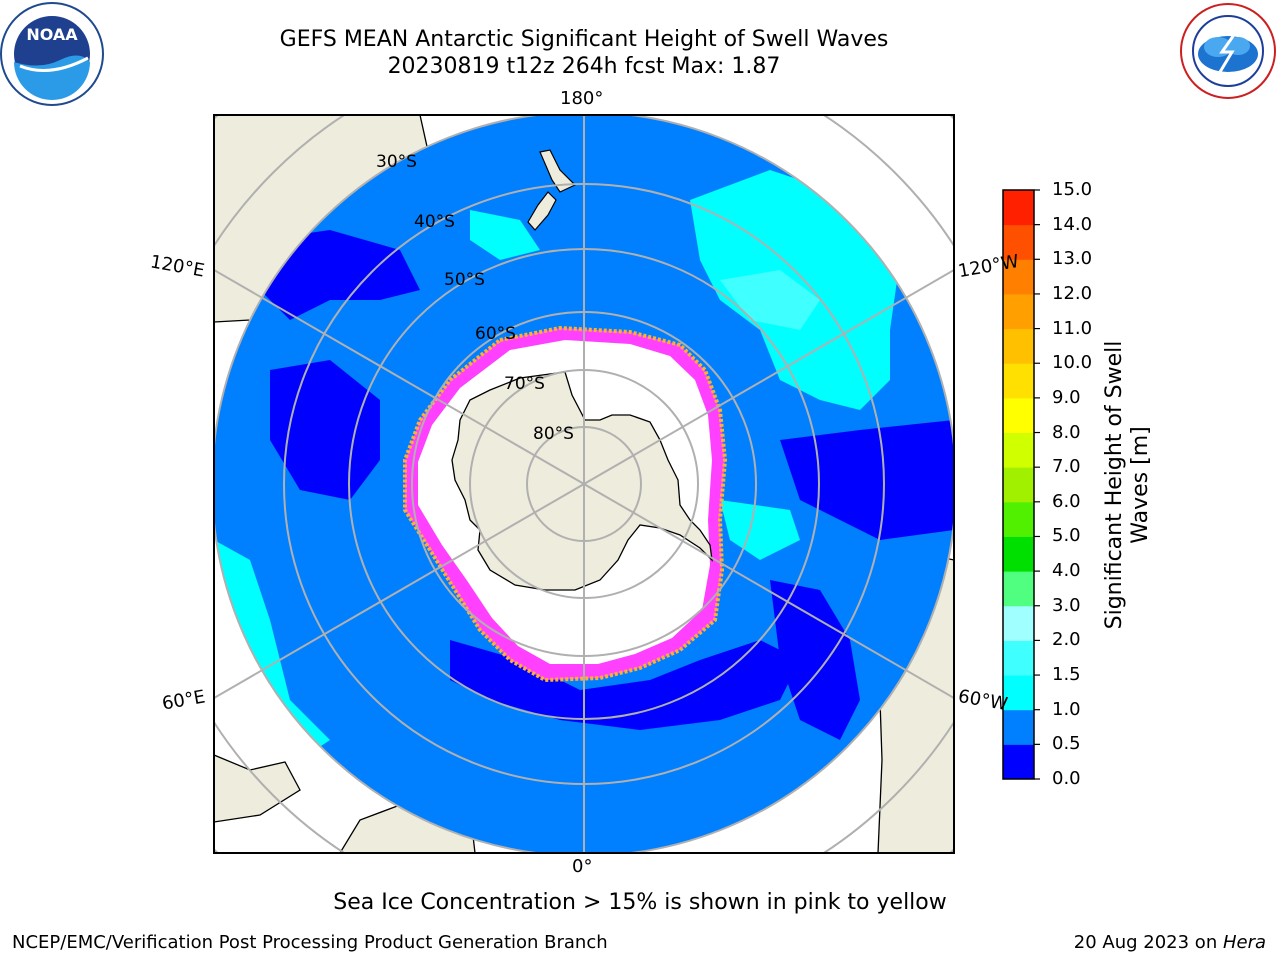  Describe the element at coordinates (1066, 467) in the screenshot. I see `colorbar-tick-label: 7.0` at that location.